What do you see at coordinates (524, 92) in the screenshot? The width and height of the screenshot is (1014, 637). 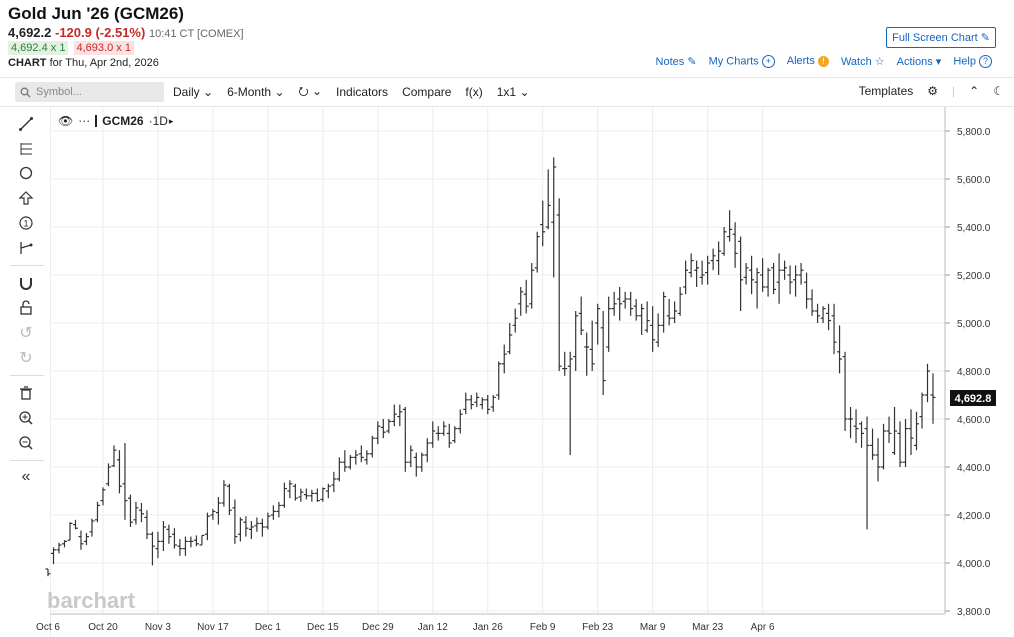 I see `chevron-down-icon: ⌄` at bounding box center [524, 92].